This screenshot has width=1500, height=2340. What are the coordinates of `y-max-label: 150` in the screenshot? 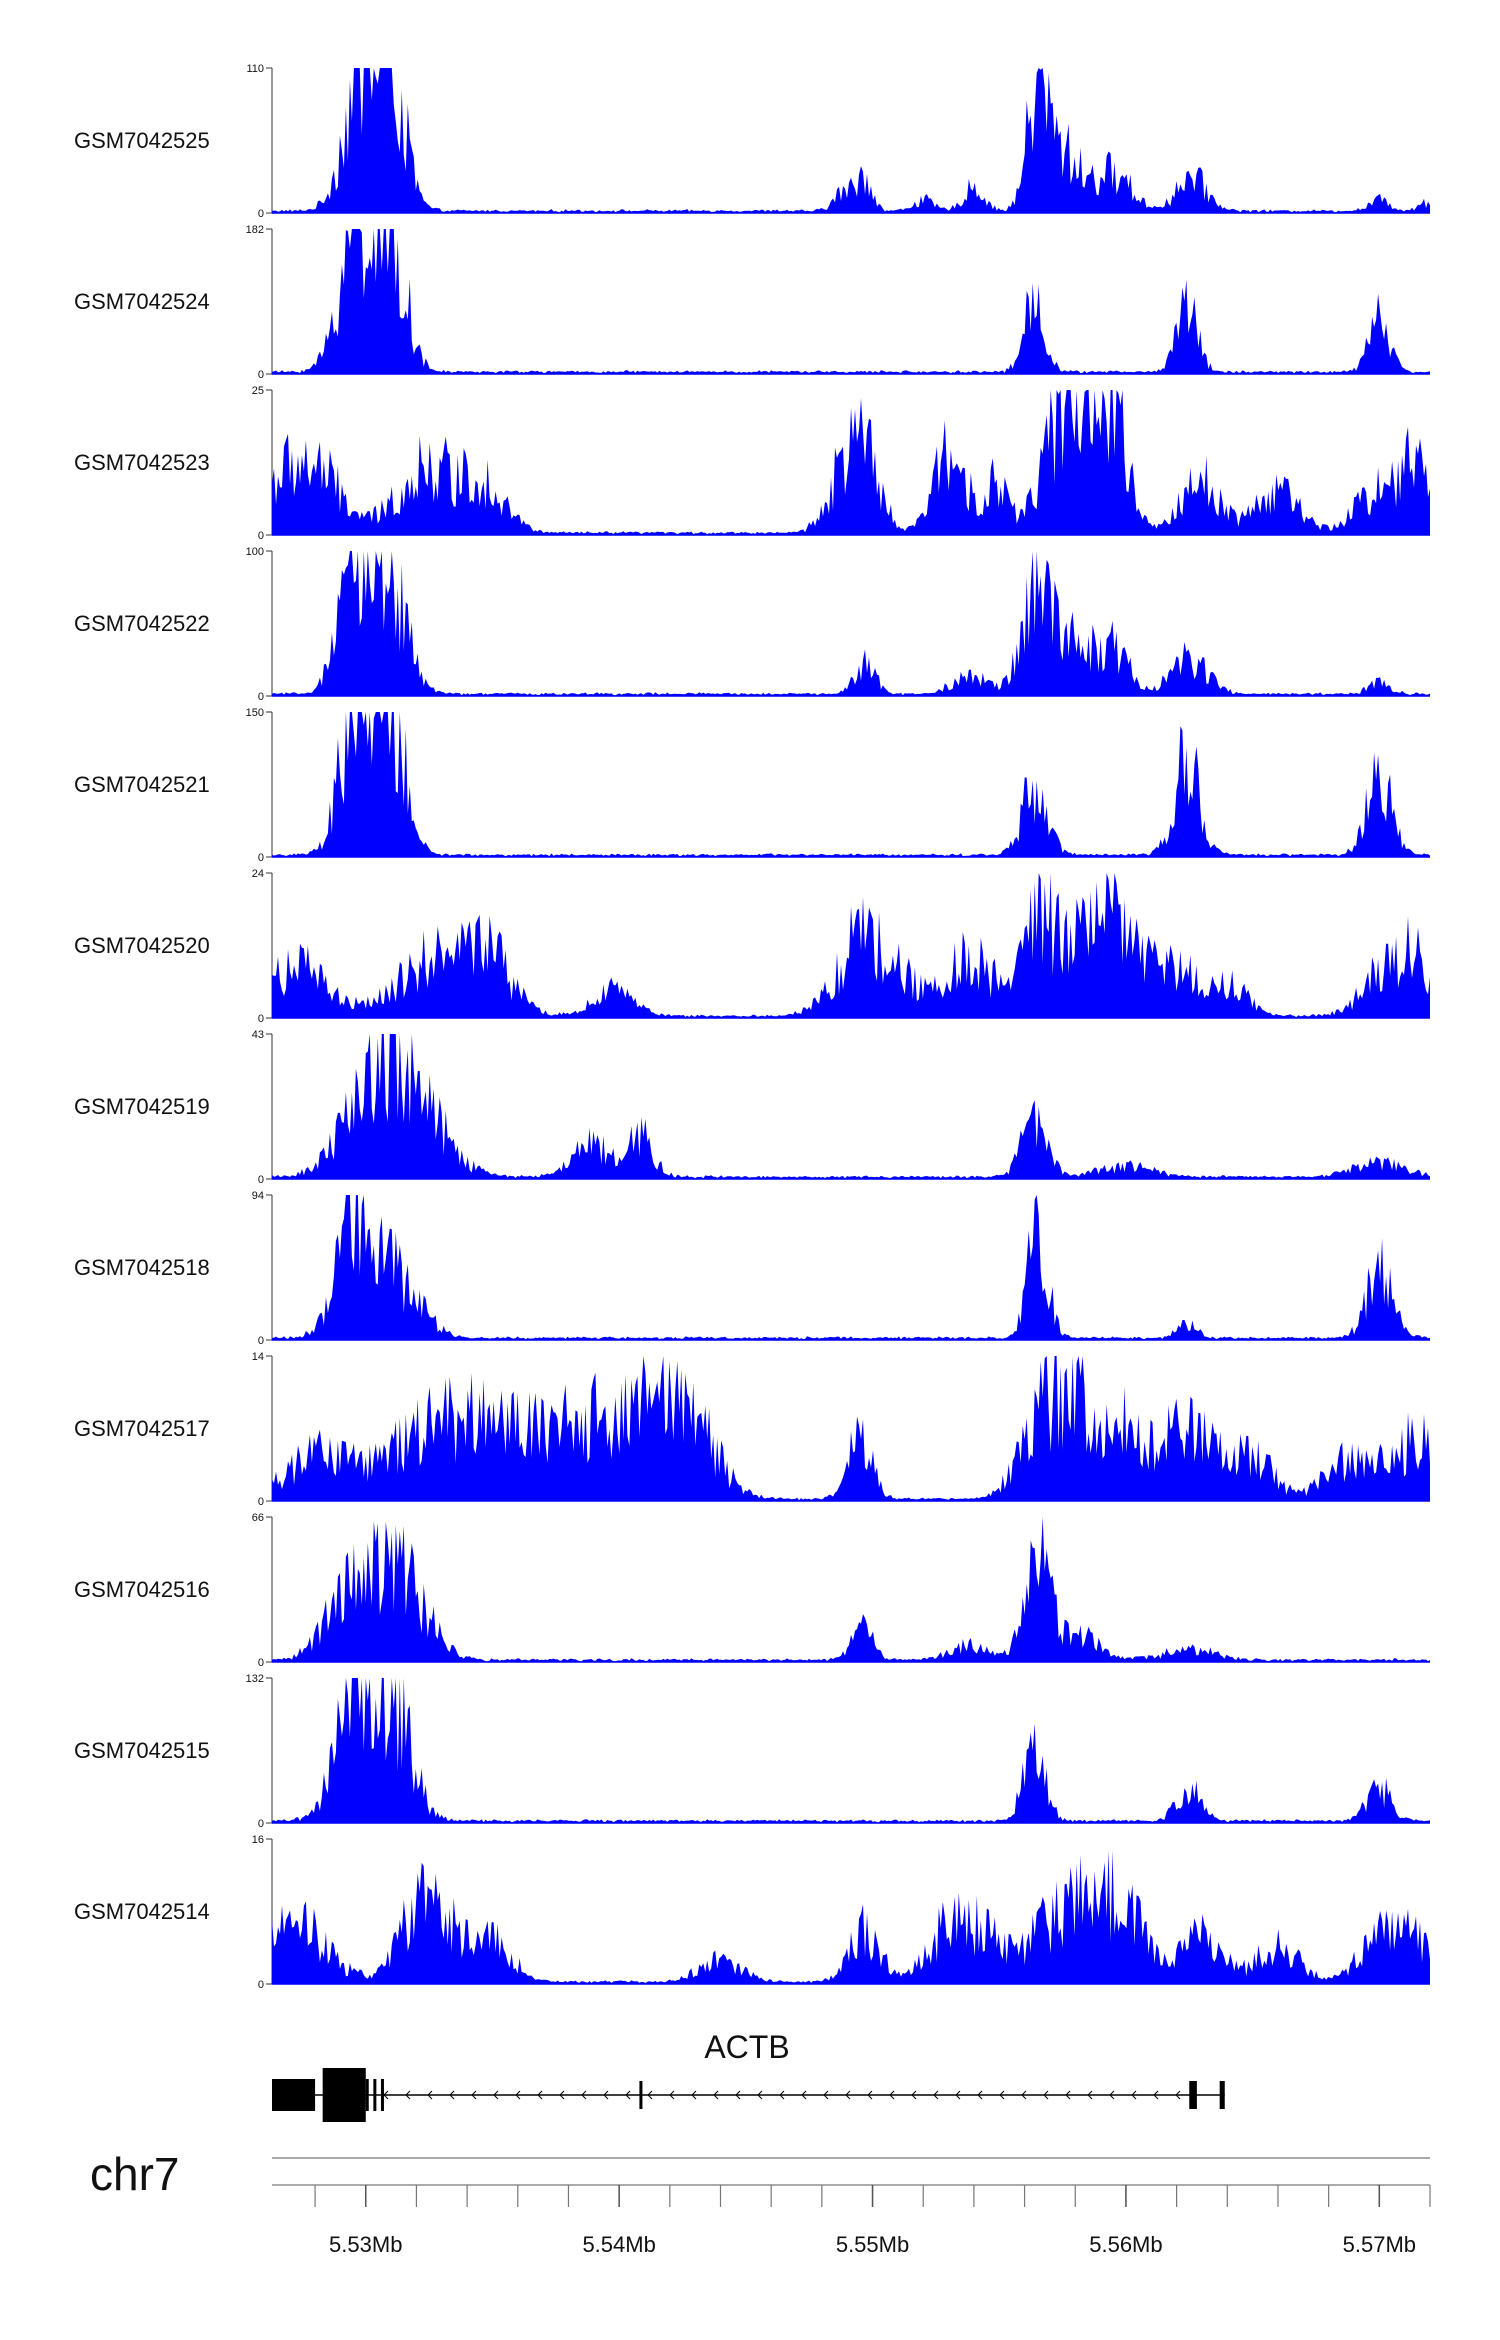 It's located at (255, 713).